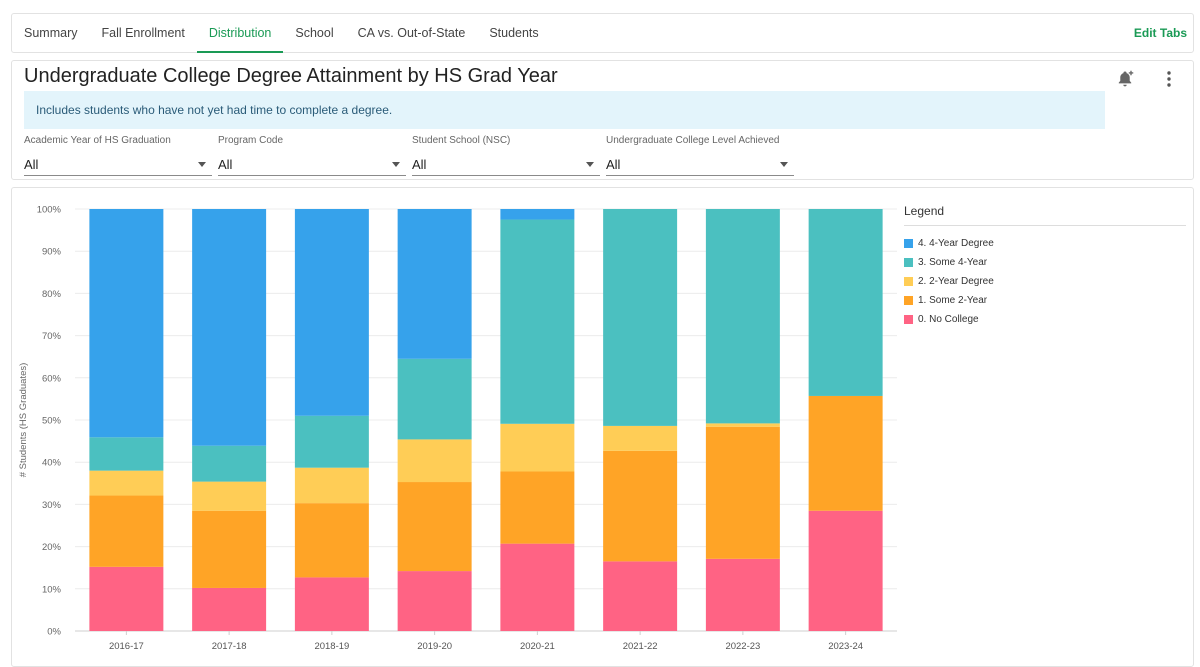 This screenshot has width=1200, height=667. What do you see at coordinates (1045, 319) in the screenshot?
I see `legend-item: 0. No College` at bounding box center [1045, 319].